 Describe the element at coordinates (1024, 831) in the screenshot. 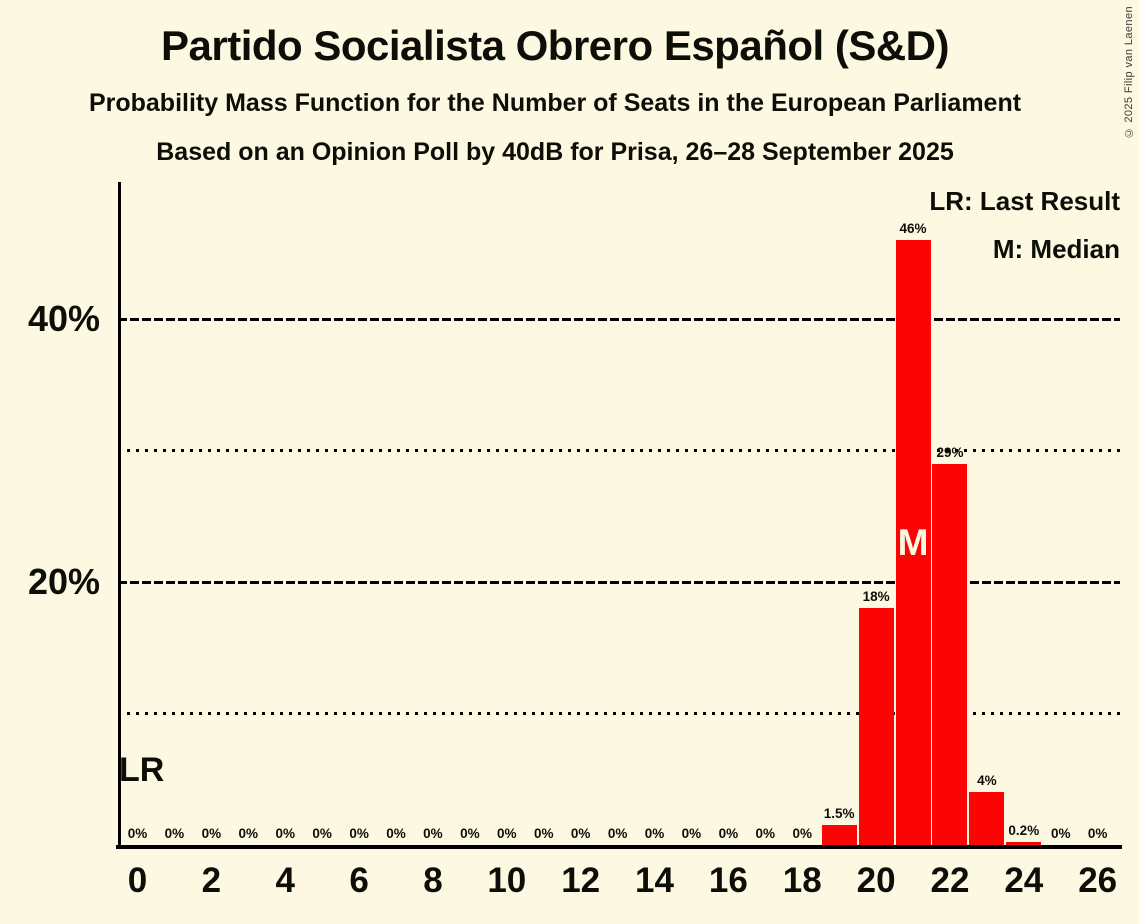

I see `bar-label-seat-24: 0.2%` at that location.